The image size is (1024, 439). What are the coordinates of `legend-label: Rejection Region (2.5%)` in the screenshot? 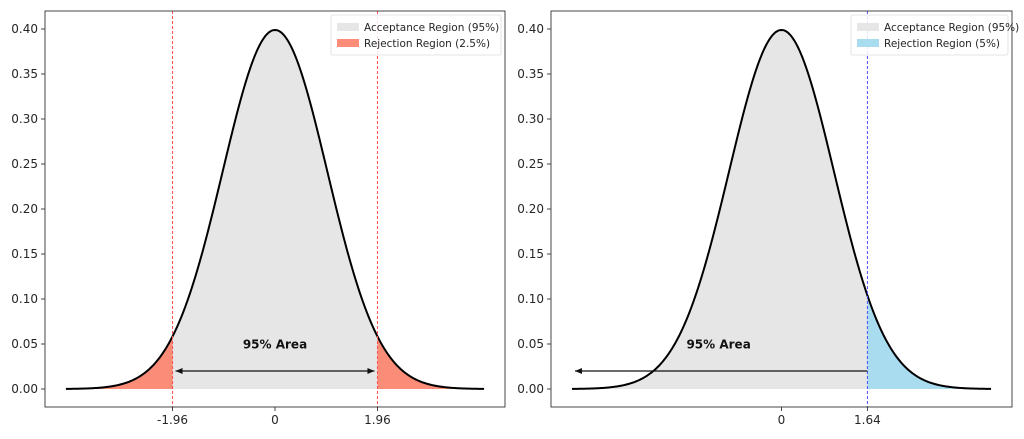 It's located at (427, 44).